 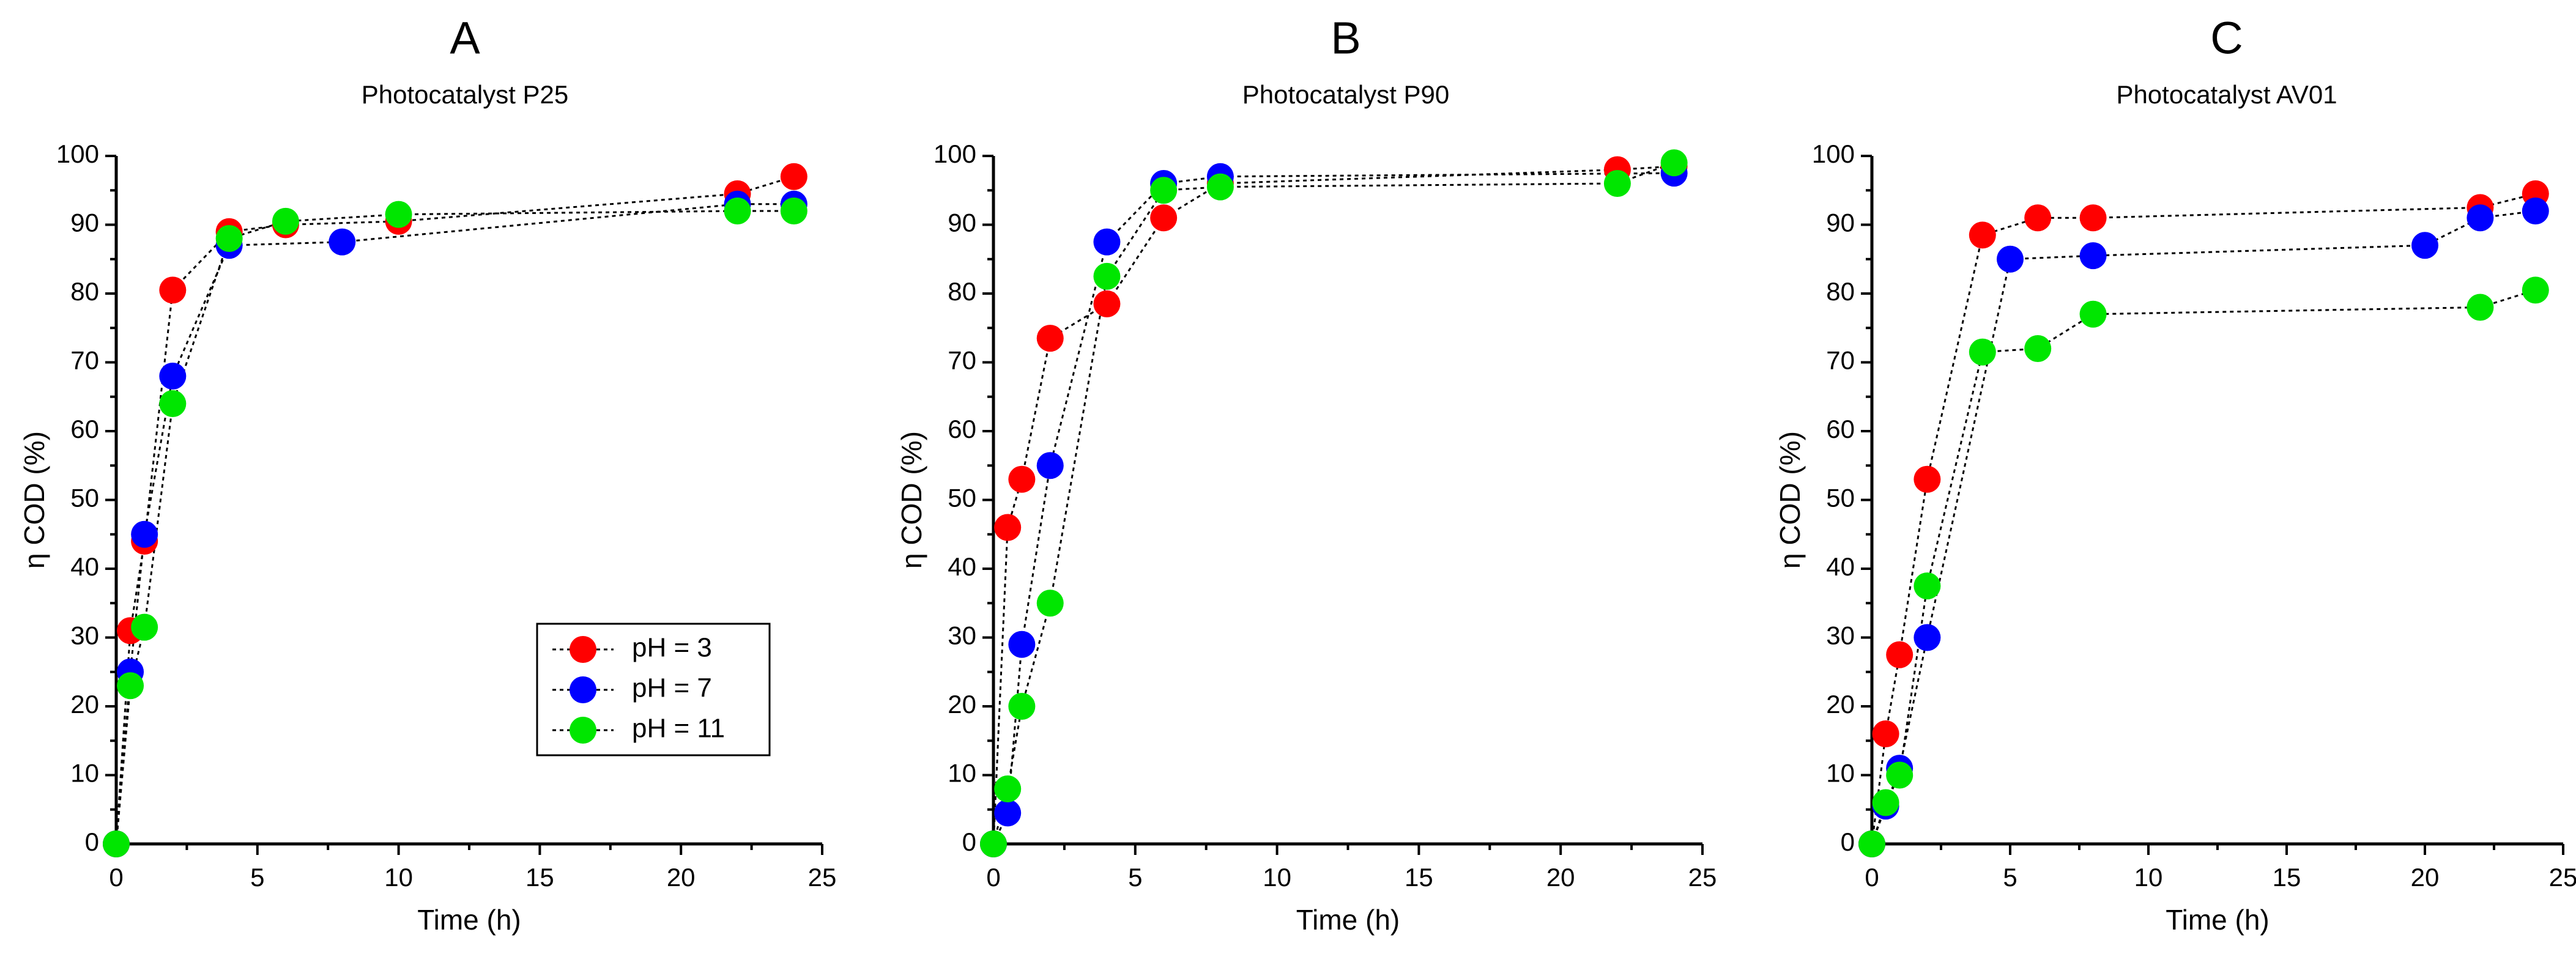 What do you see at coordinates (1345, 39) in the screenshot?
I see `panel-letter: B` at bounding box center [1345, 39].